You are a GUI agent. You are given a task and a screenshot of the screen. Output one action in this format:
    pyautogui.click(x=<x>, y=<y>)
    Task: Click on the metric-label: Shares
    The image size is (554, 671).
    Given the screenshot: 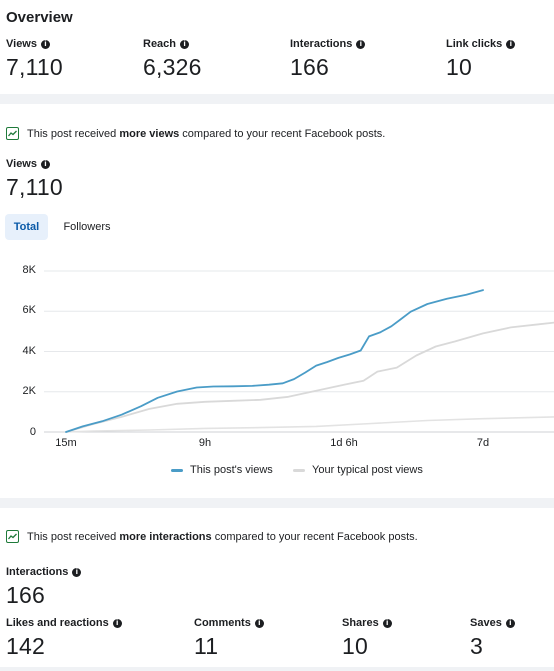 What is the action you would take?
    pyautogui.click(x=360, y=623)
    